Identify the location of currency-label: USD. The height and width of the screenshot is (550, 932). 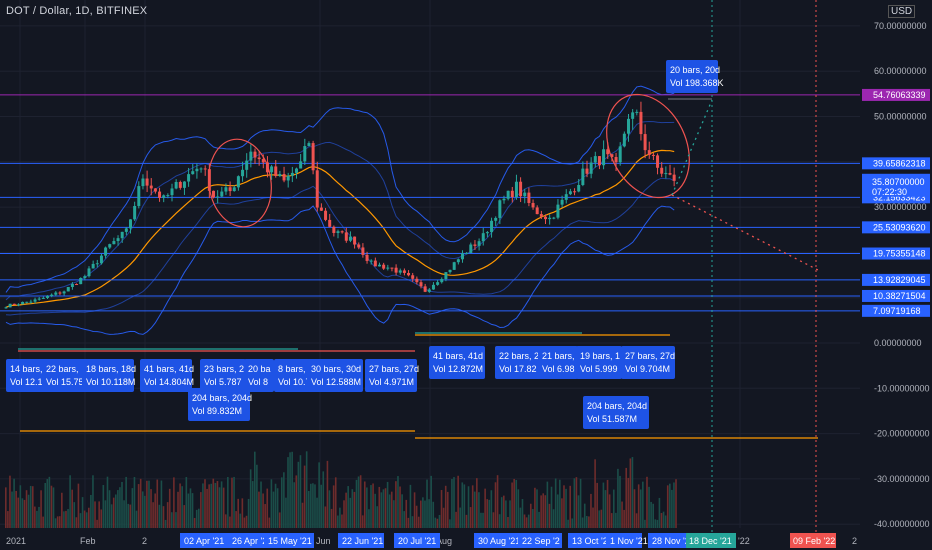
(902, 11).